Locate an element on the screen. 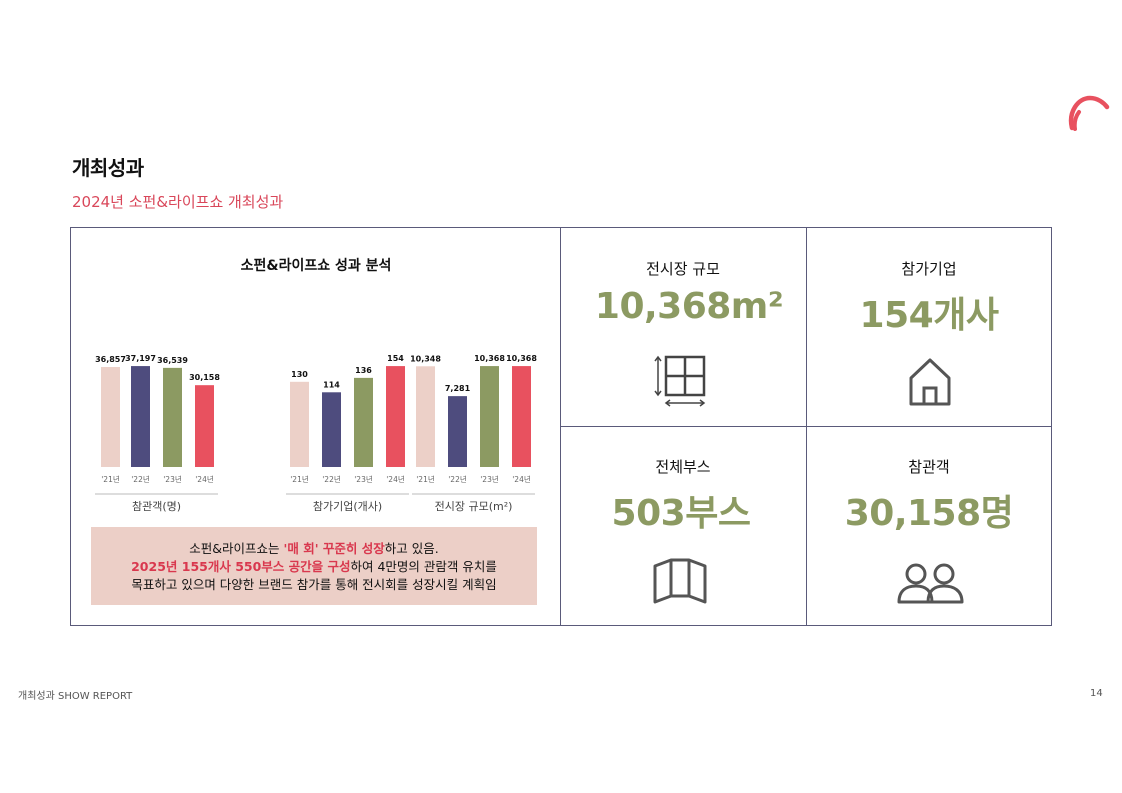 The width and height of the screenshot is (1122, 793). bar-value-label: 36,539 is located at coordinates (172, 360).